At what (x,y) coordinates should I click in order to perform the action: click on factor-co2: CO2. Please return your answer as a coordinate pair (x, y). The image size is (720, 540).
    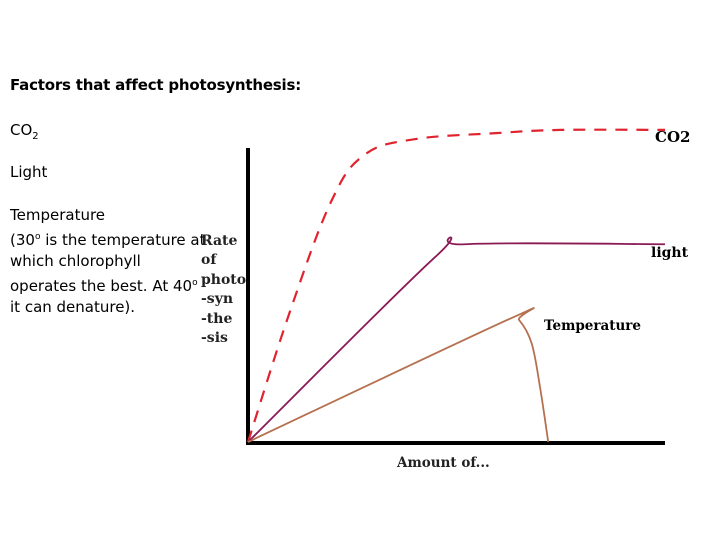
    Looking at the image, I should click on (24, 134).